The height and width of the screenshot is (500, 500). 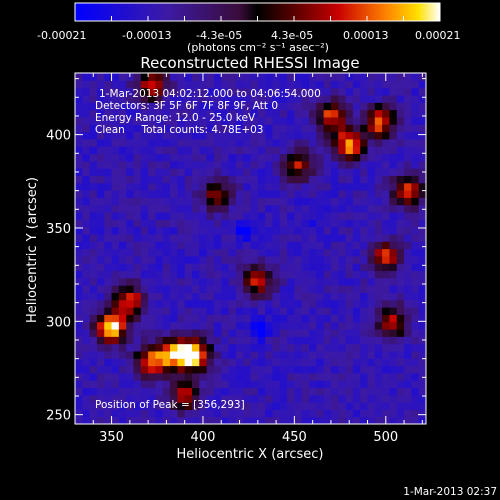 I want to click on y-tick-label: 250, so click(x=58, y=416).